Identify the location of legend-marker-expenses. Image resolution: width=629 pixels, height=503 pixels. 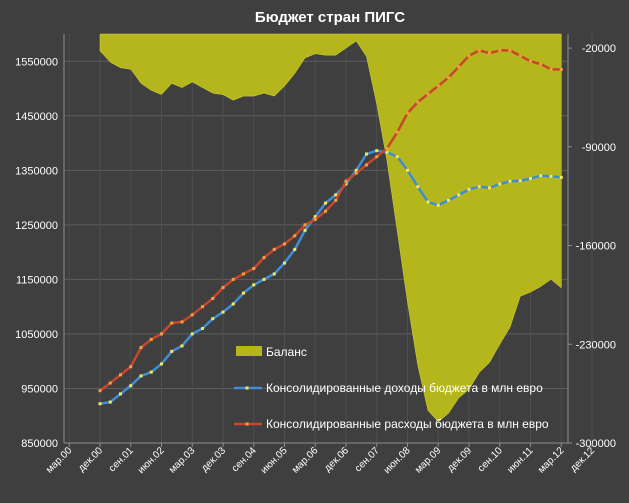
(247, 424).